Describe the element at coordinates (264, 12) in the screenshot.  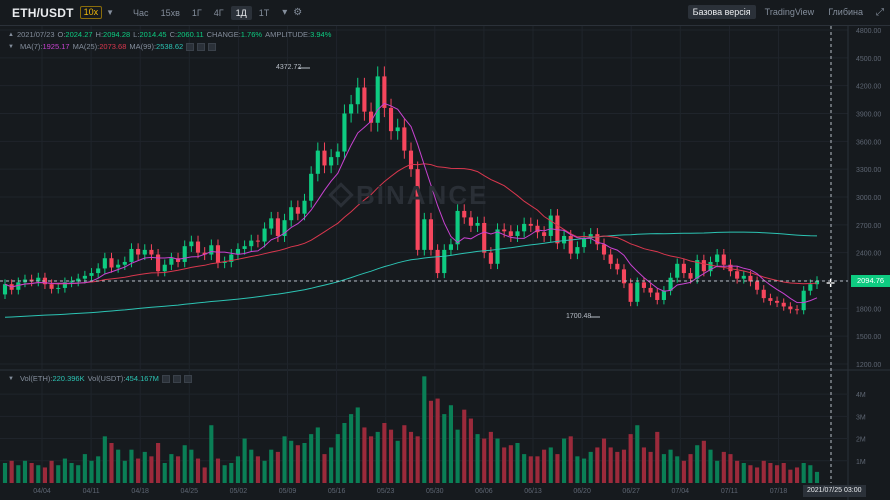
I see `interval-1w: 1Т` at that location.